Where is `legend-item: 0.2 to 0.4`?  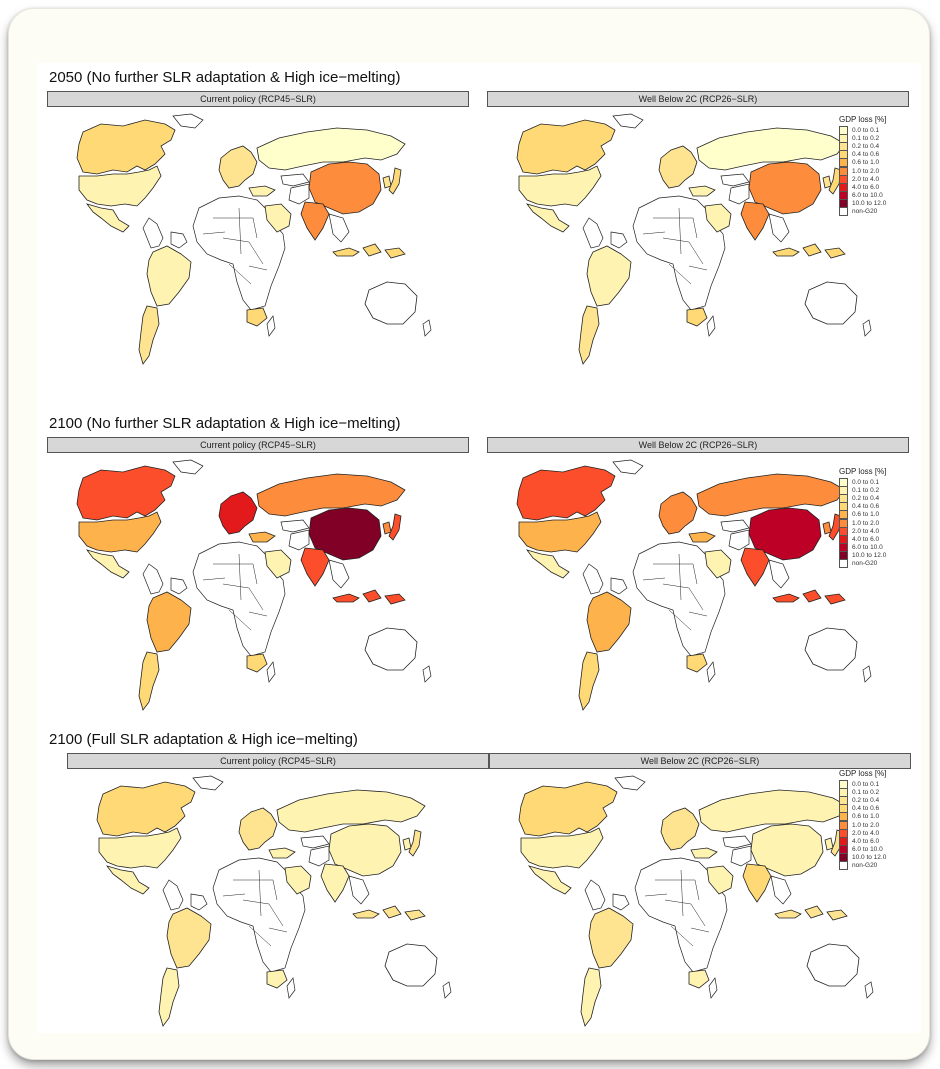 legend-item: 0.2 to 0.4 is located at coordinates (872, 498).